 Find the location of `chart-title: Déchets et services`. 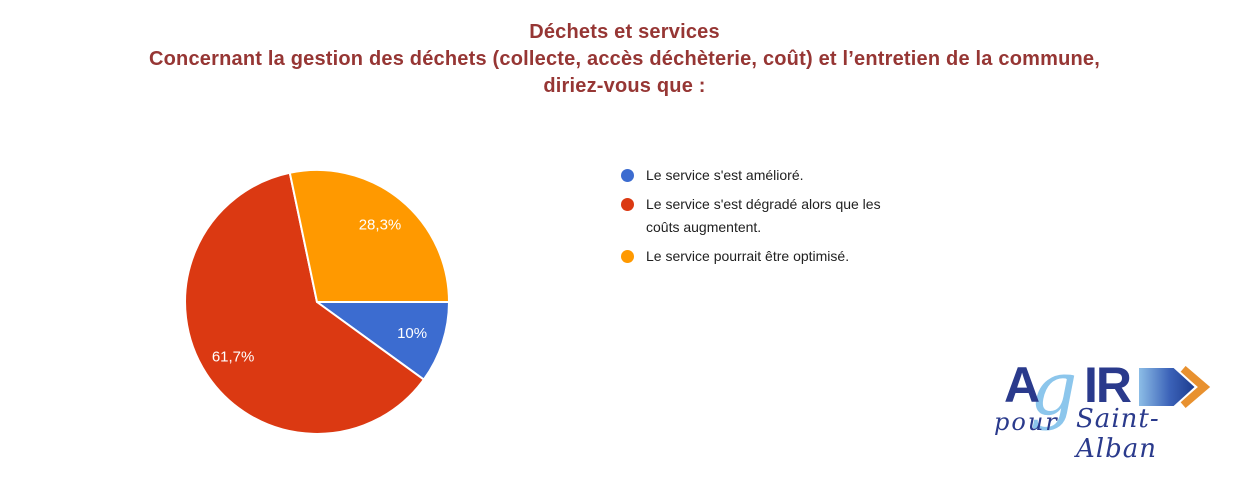

chart-title: Déchets et services is located at coordinates (624, 32).